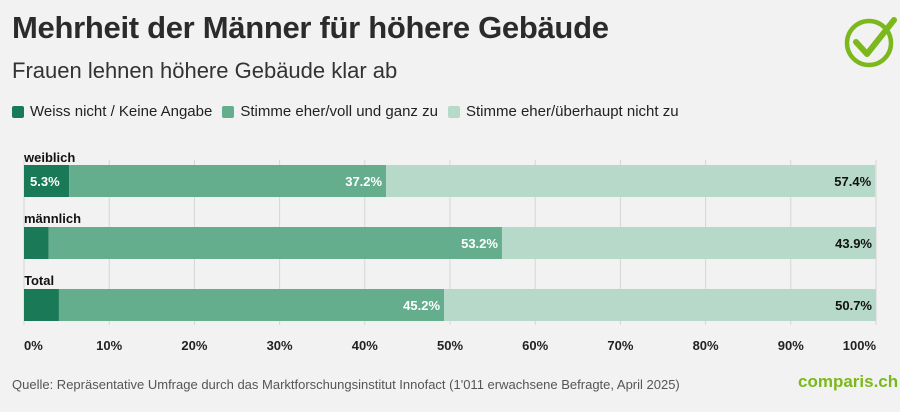 This screenshot has width=900, height=412. I want to click on data-label: 43.9%, so click(853, 243).